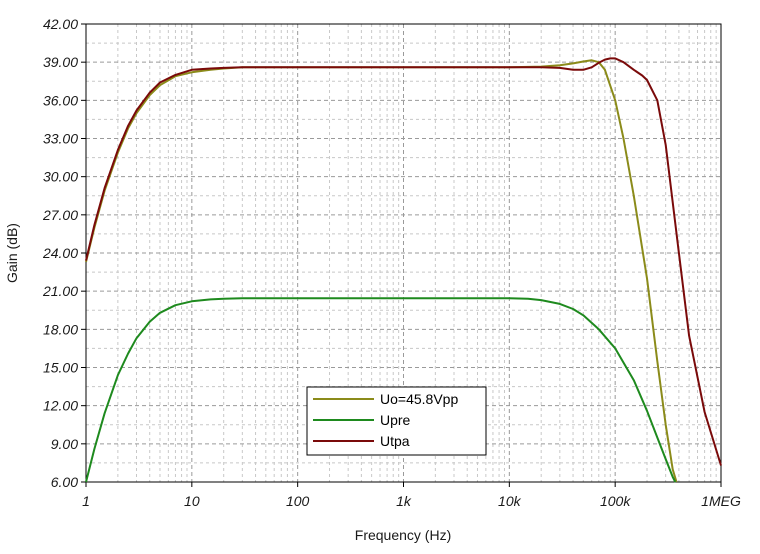  Describe the element at coordinates (60, 62) in the screenshot. I see `y-tick-label: 39.00` at that location.